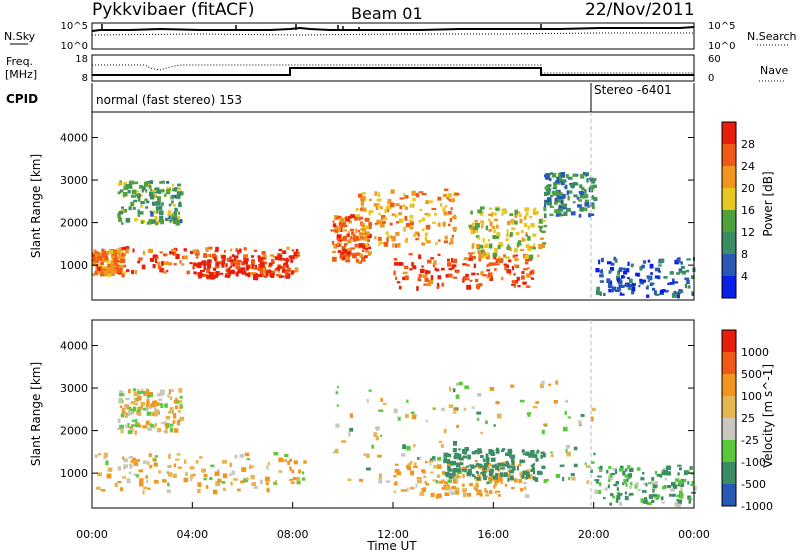 The height and width of the screenshot is (554, 800). I want to click on velocity-y-tick-label: 4000, so click(74, 346).